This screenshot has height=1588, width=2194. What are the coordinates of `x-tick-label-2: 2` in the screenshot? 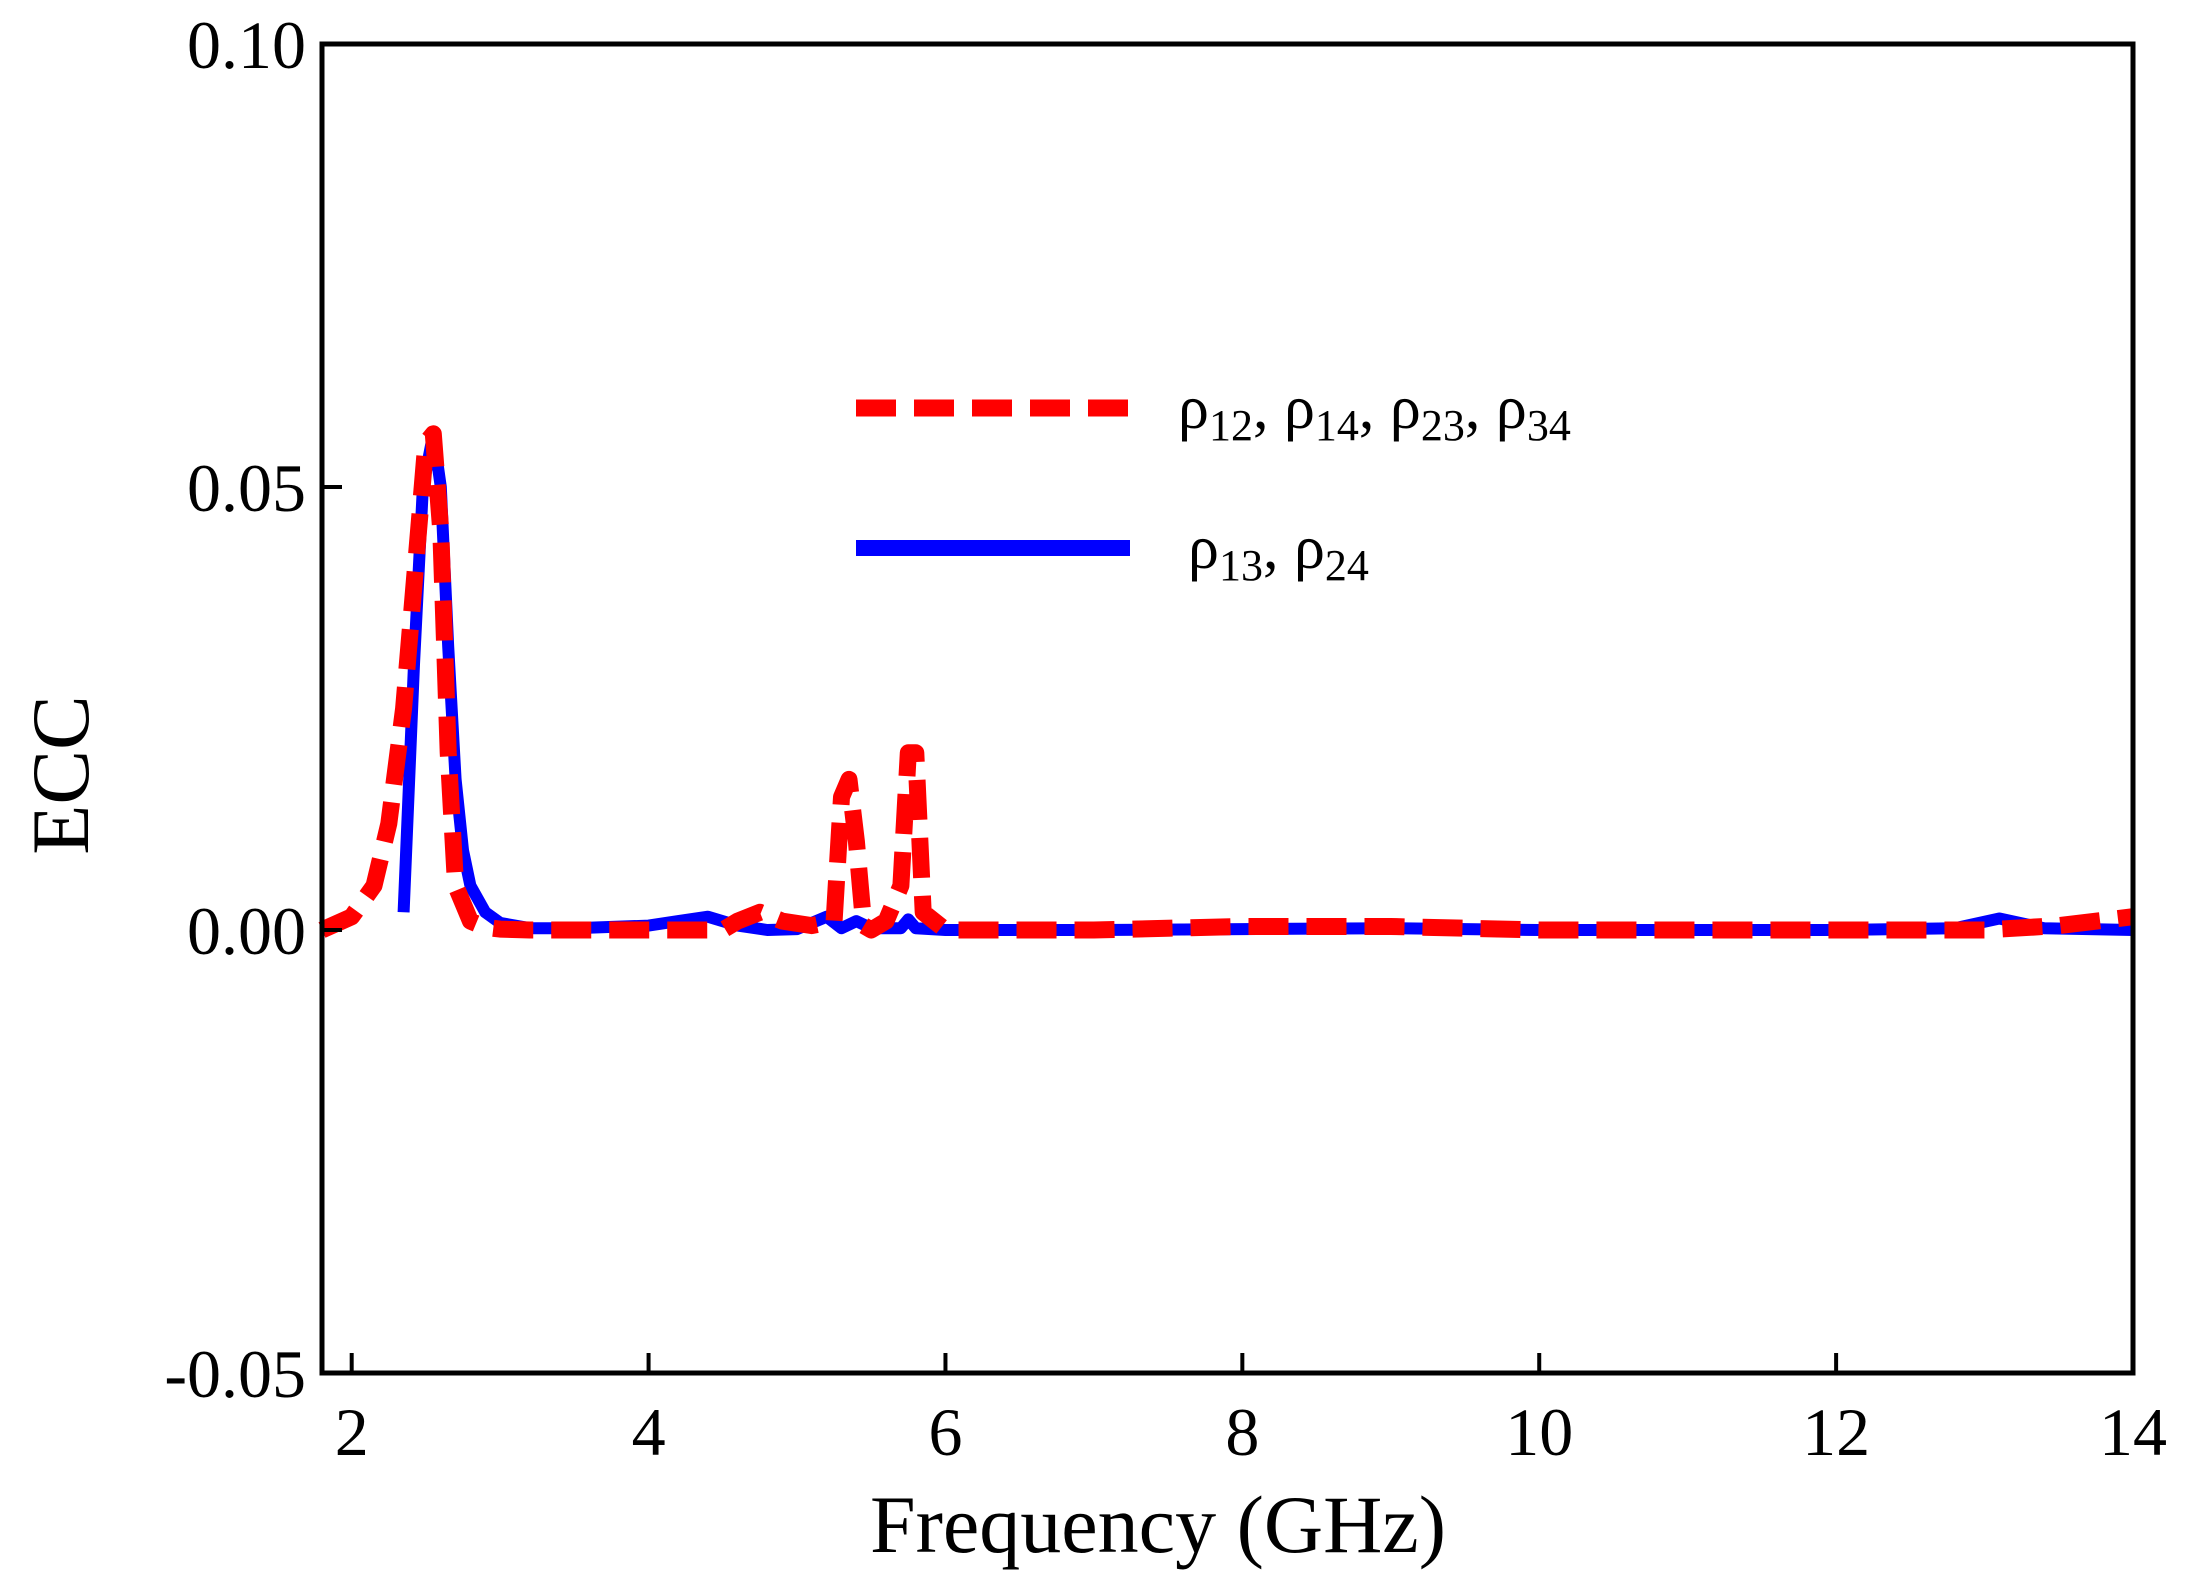 It's located at (352, 1432).